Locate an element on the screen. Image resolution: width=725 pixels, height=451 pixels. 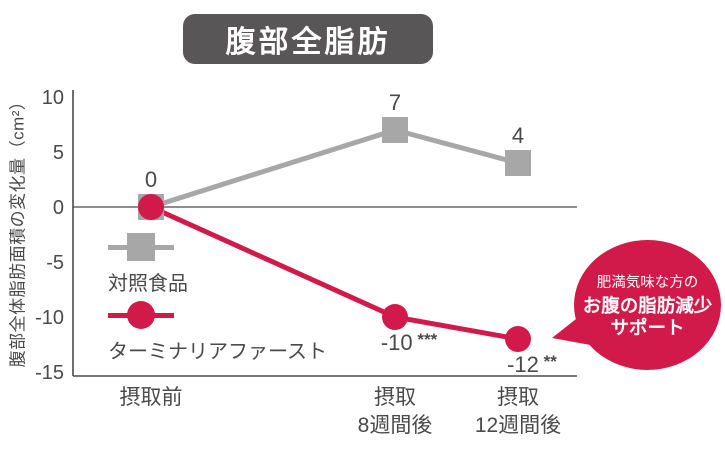
bubble-tail-icon is located at coordinates (574, 327).